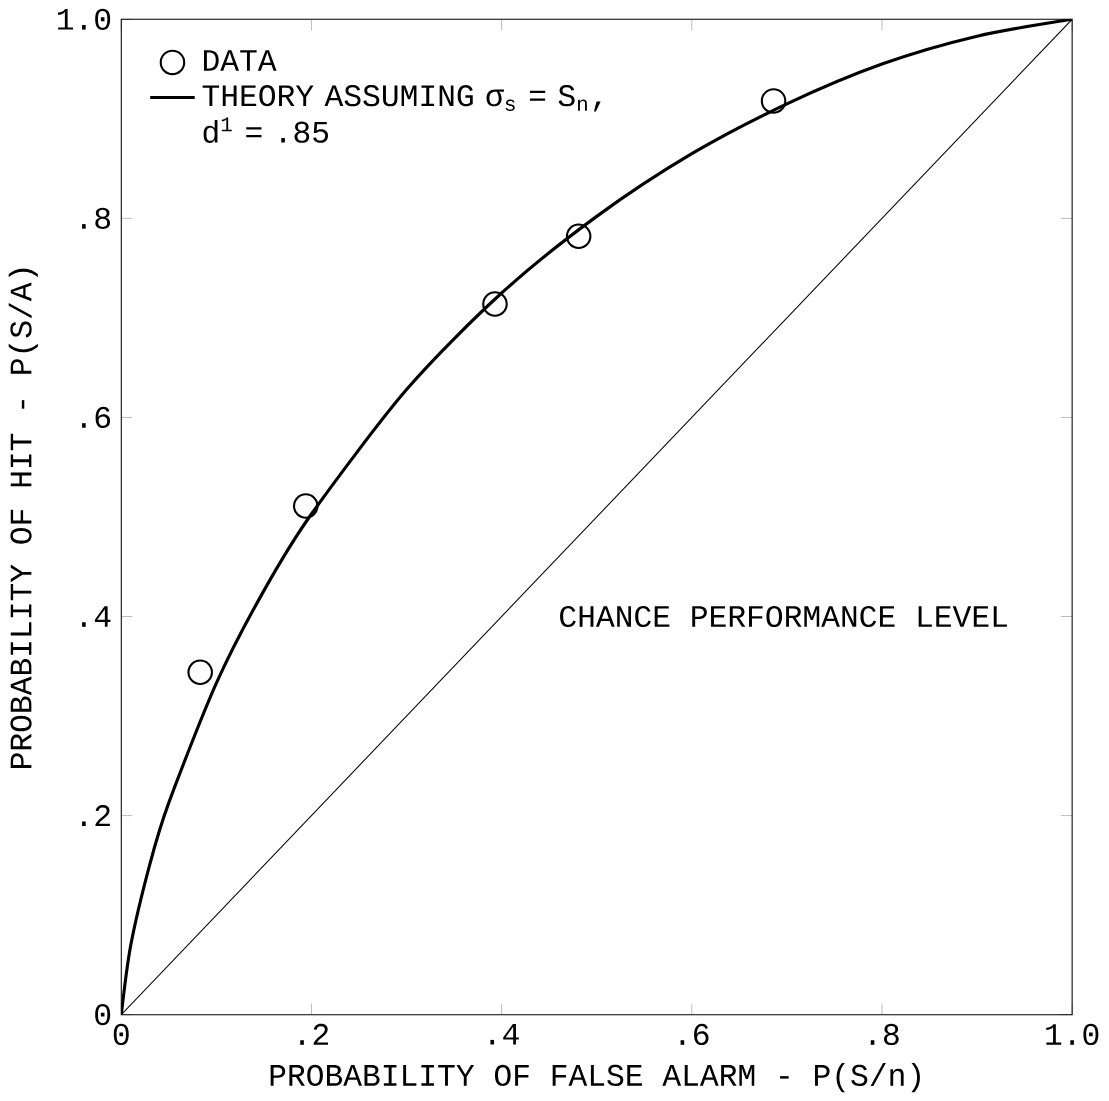  Describe the element at coordinates (1072, 1034) in the screenshot. I see `x-tick-label: 1.0` at that location.